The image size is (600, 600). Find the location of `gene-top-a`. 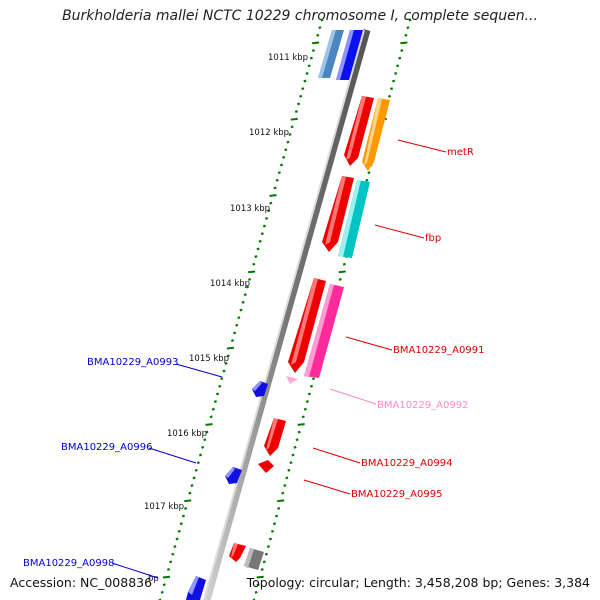

gene-top-a is located at coordinates (331, 54).